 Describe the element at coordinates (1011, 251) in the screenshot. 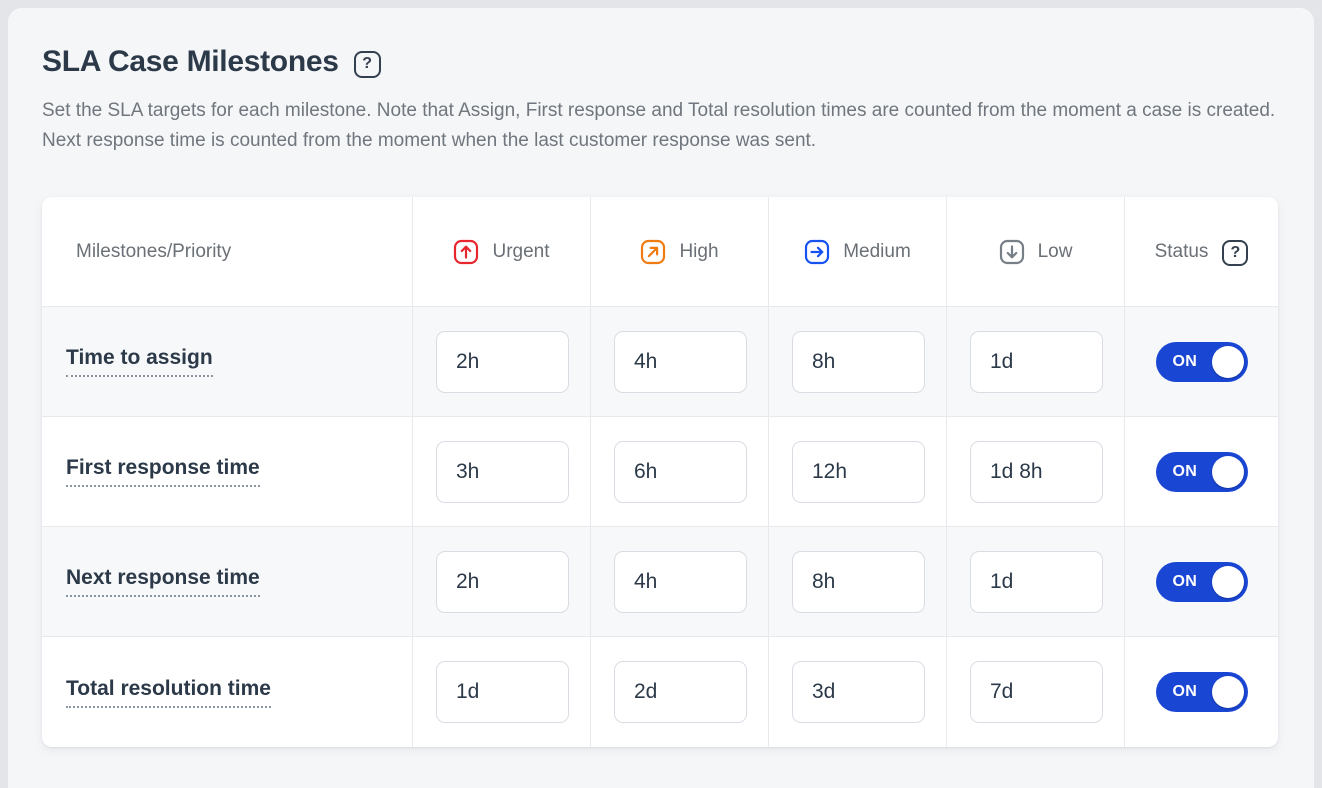

I see `low-arrow-down-icon` at that location.